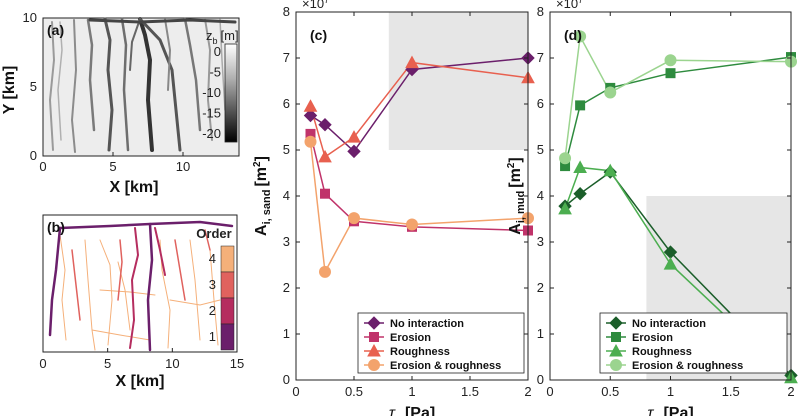 The width and height of the screenshot is (800, 416). Describe the element at coordinates (212, 284) in the screenshot. I see `panel-b-order-label: 3` at that location.